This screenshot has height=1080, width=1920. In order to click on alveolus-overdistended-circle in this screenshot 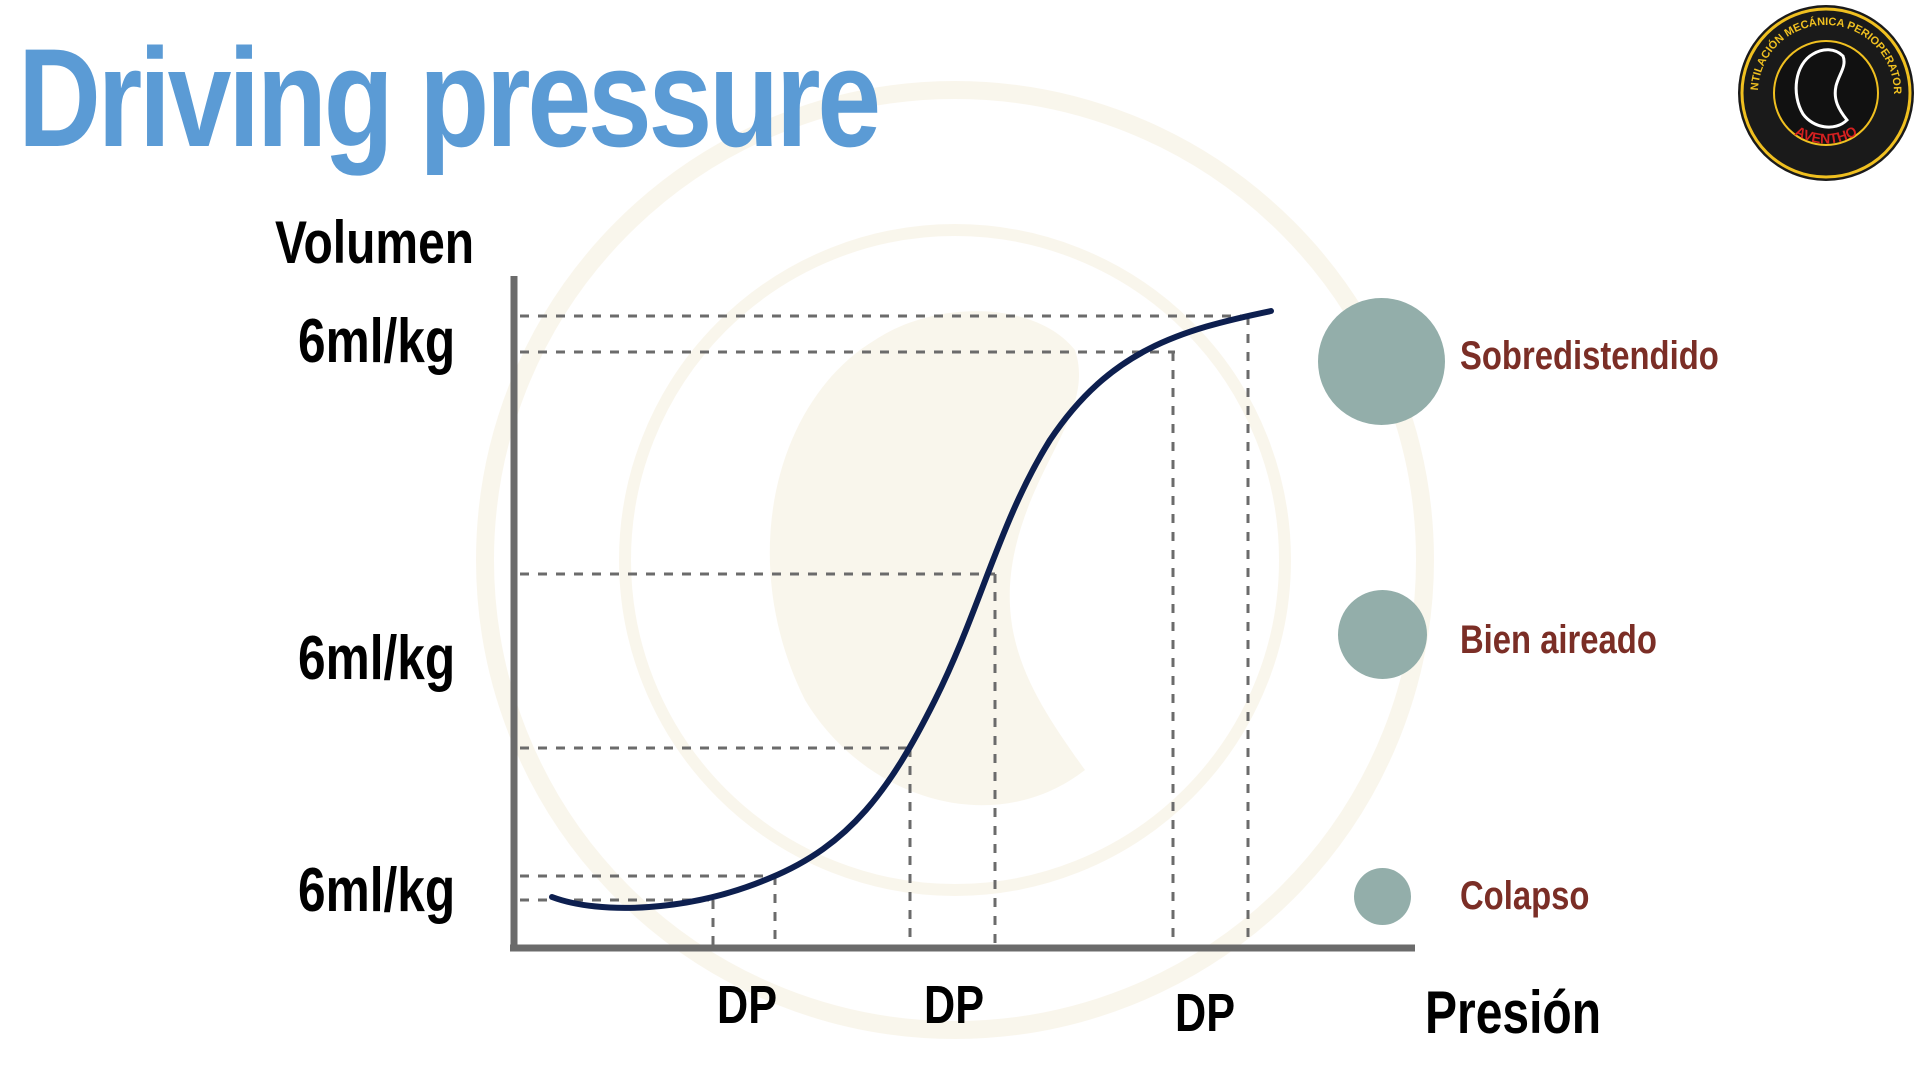, I will do `click(1381, 361)`.